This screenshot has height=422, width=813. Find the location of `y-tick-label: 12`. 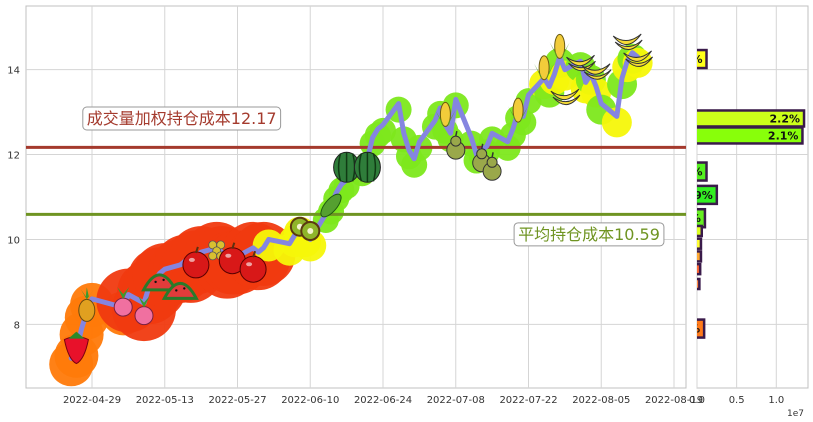

y-tick-label: 12 is located at coordinates (13, 156).